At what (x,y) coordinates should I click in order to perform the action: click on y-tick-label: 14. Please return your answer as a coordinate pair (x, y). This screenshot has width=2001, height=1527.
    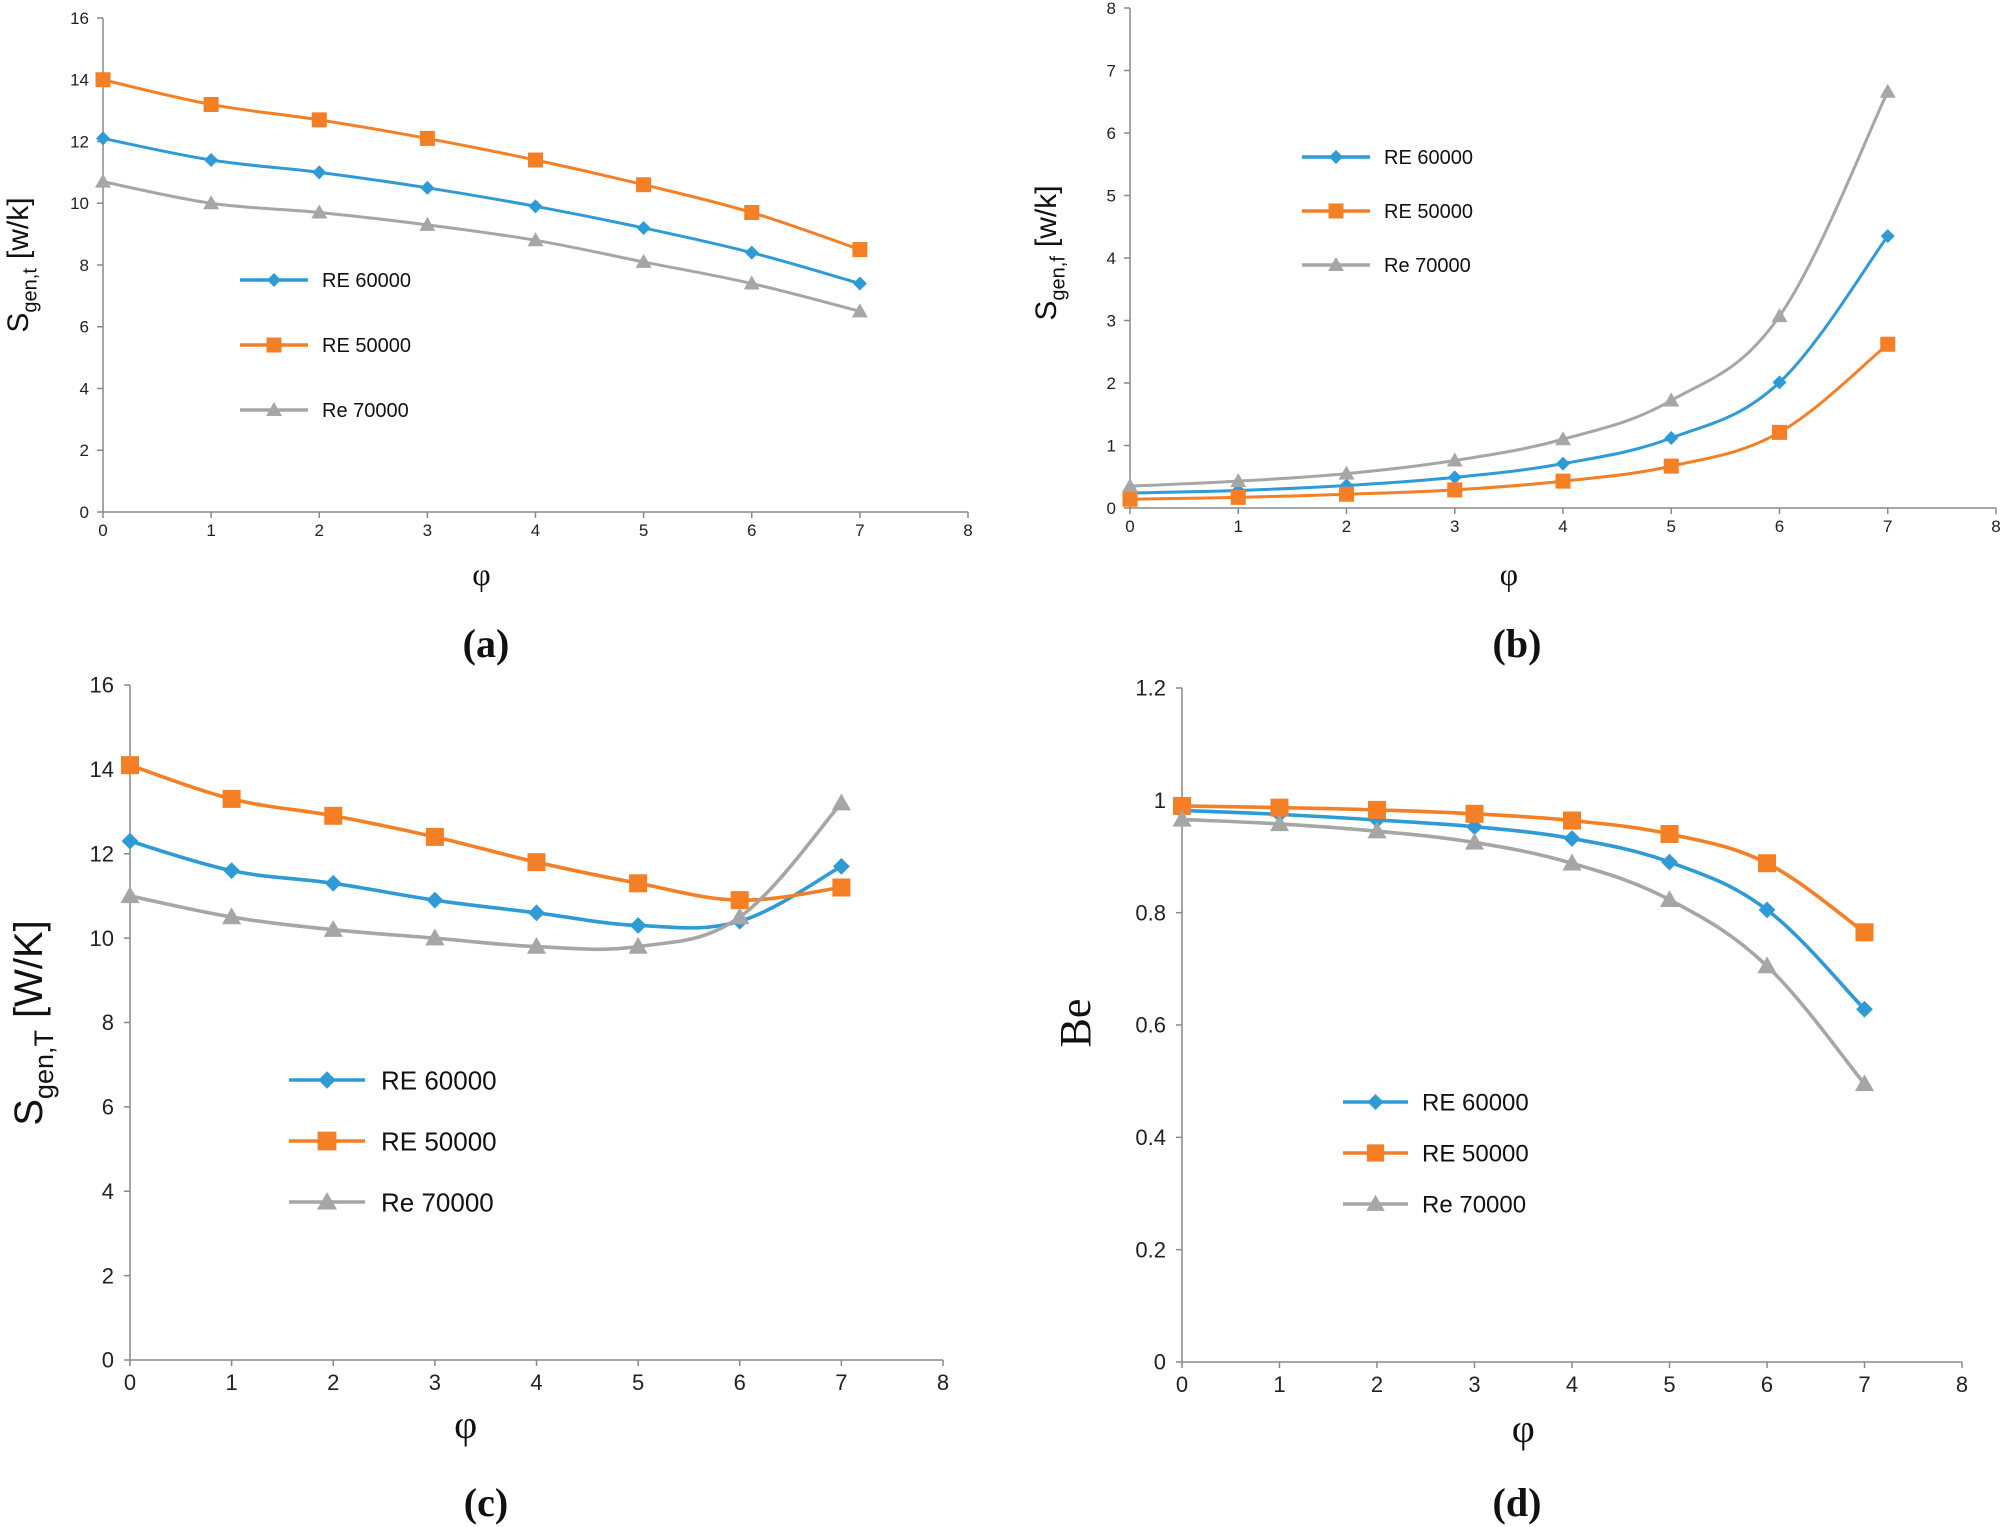
    Looking at the image, I should click on (102, 769).